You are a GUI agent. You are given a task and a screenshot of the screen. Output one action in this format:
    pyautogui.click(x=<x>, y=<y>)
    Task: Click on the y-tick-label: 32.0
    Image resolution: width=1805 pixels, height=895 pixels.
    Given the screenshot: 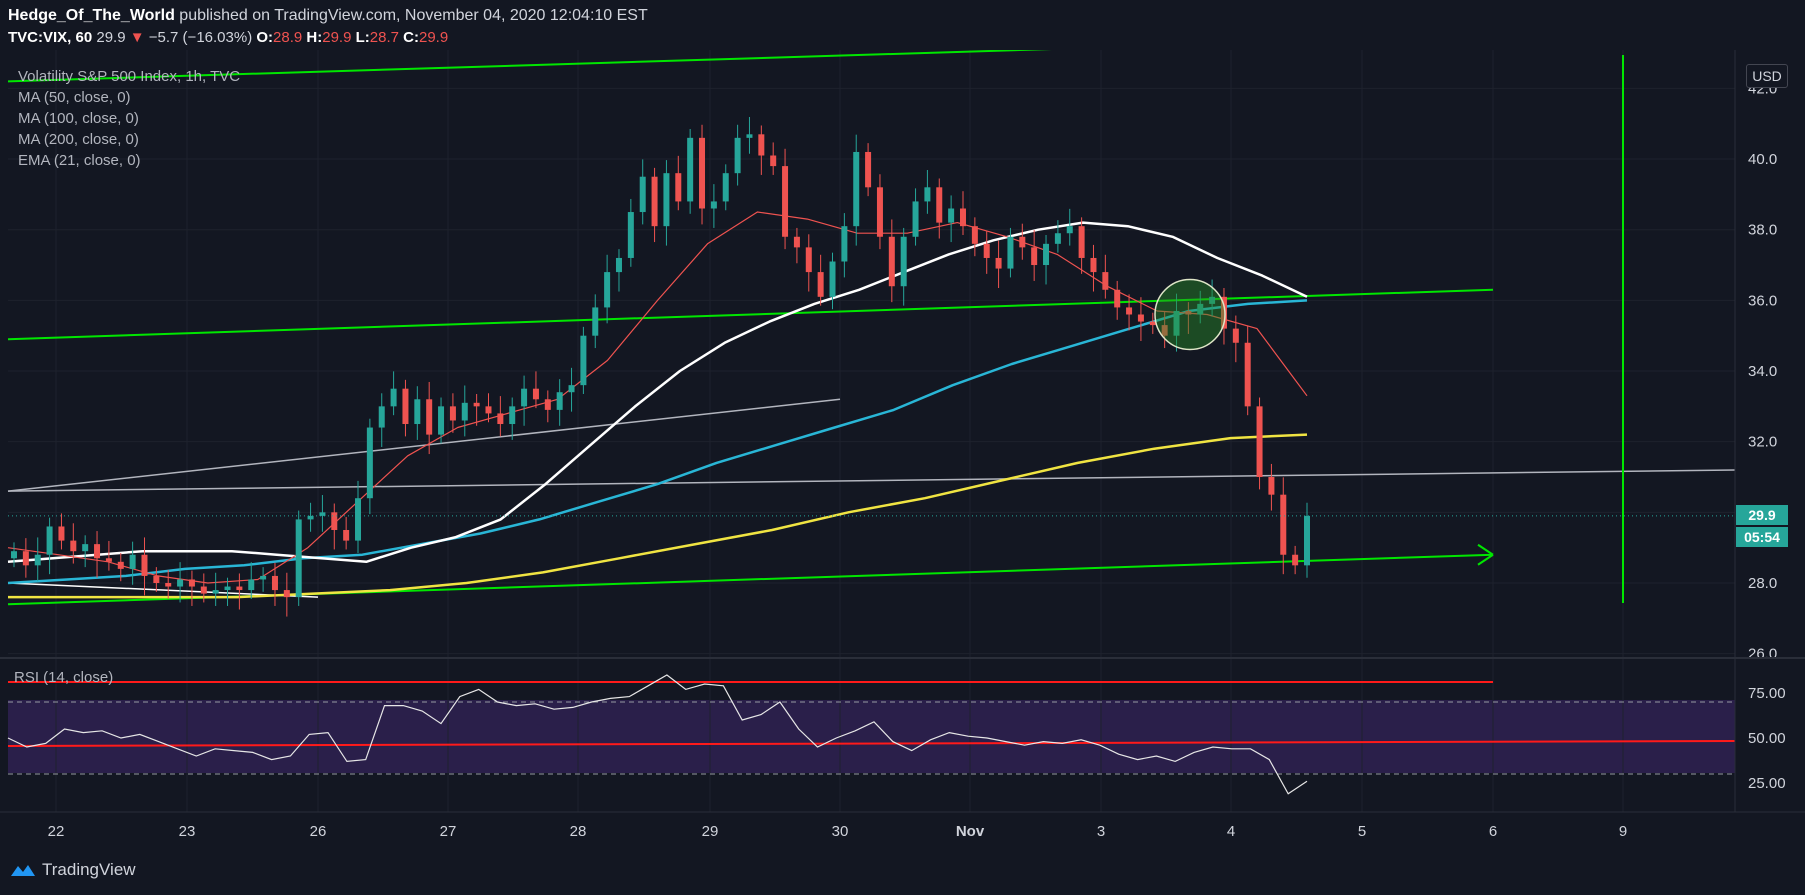 What is the action you would take?
    pyautogui.click(x=1762, y=442)
    